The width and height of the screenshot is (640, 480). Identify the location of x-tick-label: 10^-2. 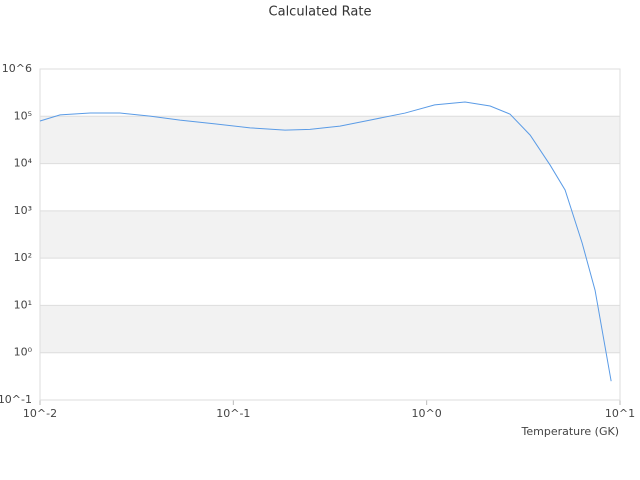
(40, 413).